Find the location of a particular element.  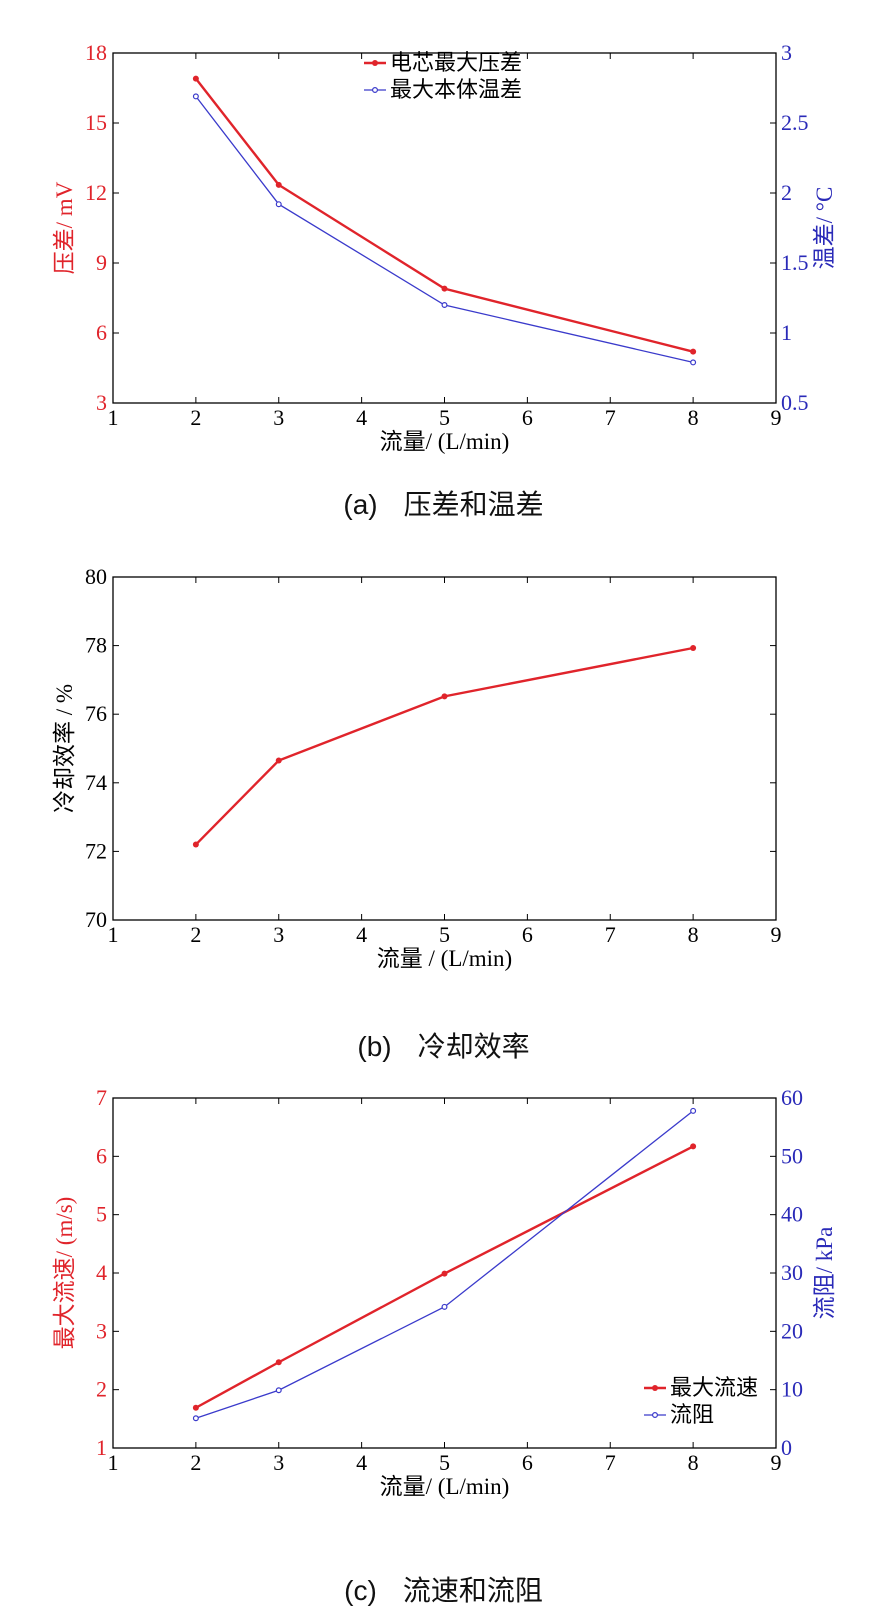

chart-c-x-tick-label: 2 is located at coordinates (195, 1462).